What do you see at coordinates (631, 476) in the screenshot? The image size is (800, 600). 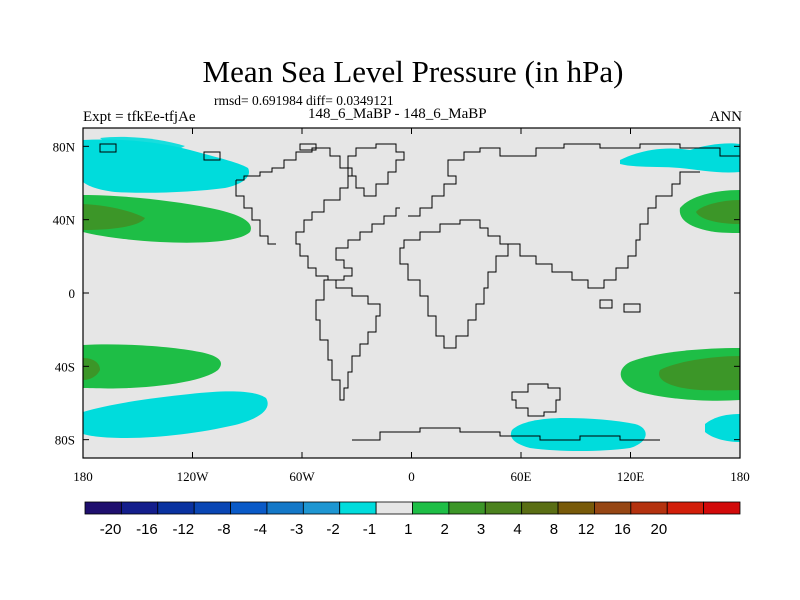 I see `x-tick-label: 120E` at bounding box center [631, 476].